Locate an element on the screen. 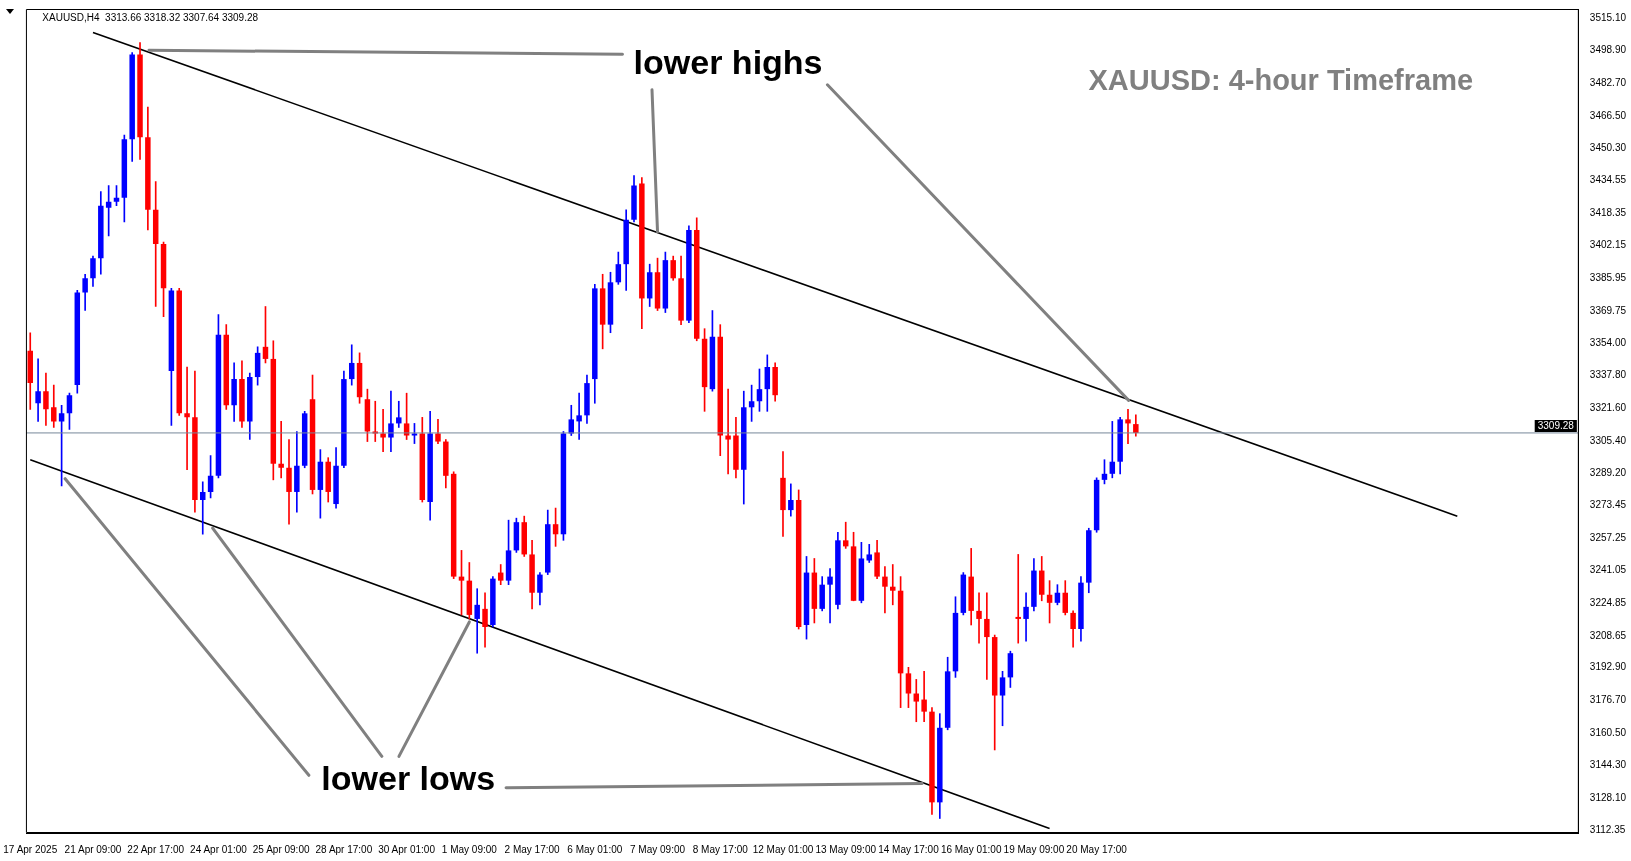 The image size is (1631, 861). y-tick-label: 3289.20 is located at coordinates (1608, 473).